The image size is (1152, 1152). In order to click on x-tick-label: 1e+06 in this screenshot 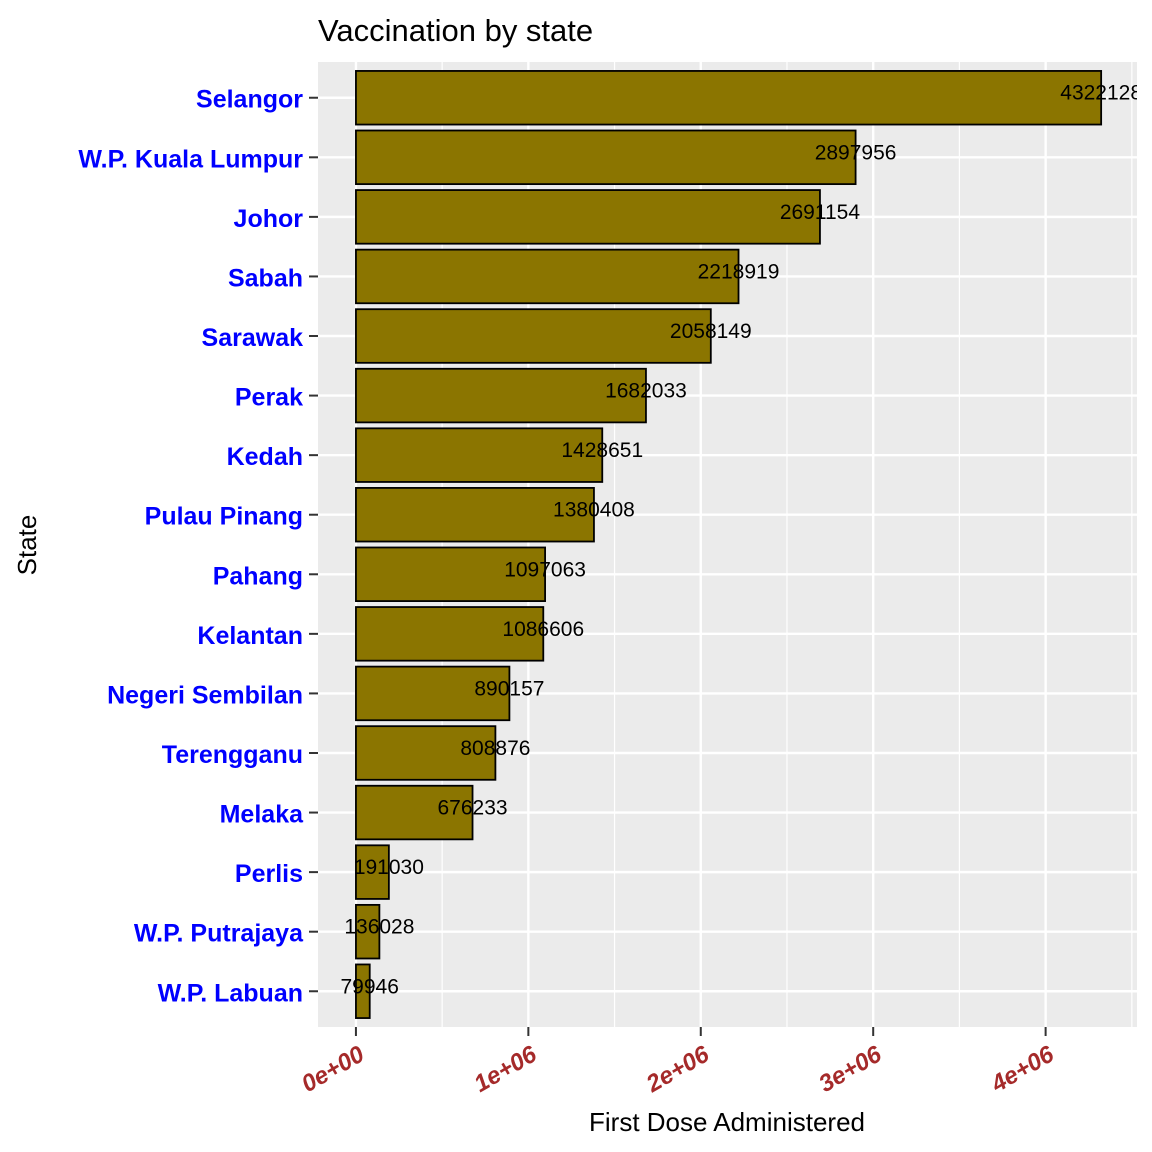, I will do `click(505, 1068)`.